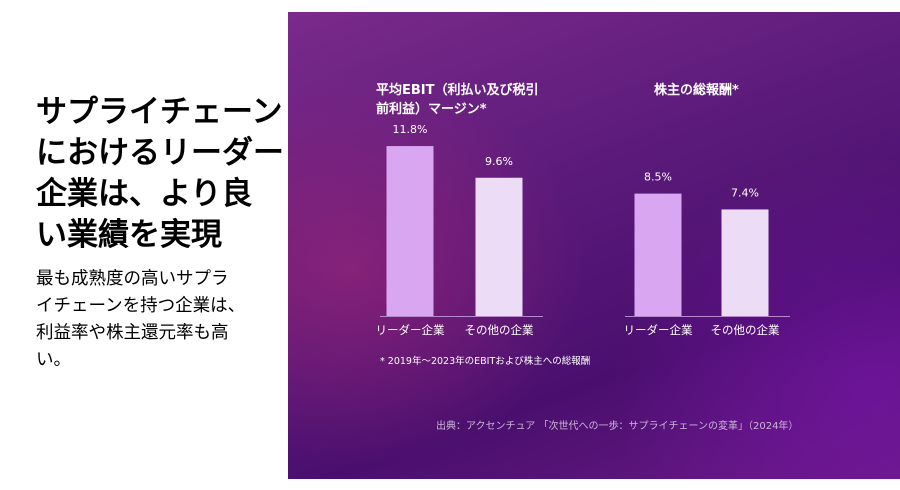 The image size is (900, 490). Describe the element at coordinates (457, 90) in the screenshot. I see `chart-ebit-title-line: 平均EBIT（利払い及び税引` at that location.